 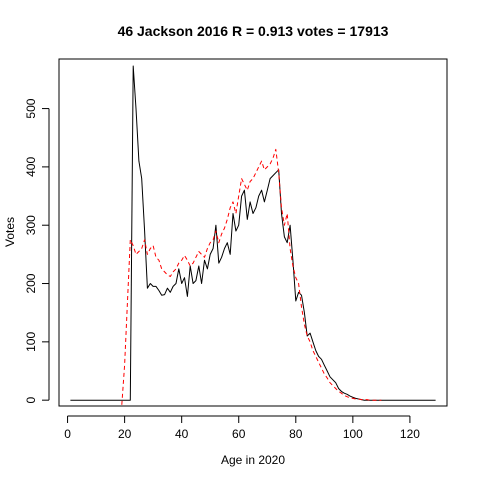 What do you see at coordinates (31, 283) in the screenshot?
I see `y-tick-label: 200` at bounding box center [31, 283].